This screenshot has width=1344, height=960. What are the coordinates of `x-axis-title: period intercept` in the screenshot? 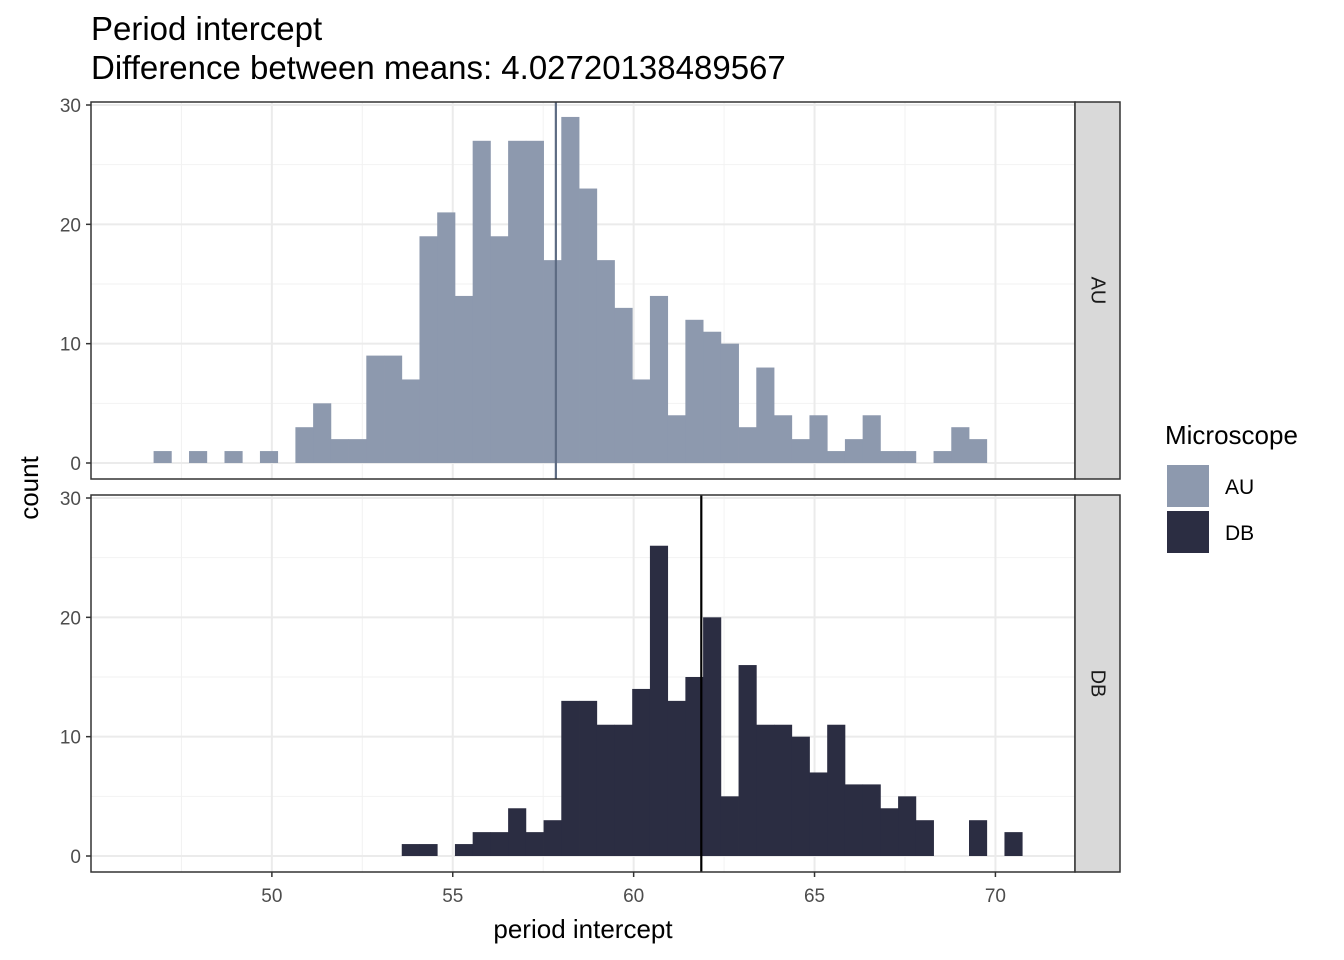 It's located at (583, 929).